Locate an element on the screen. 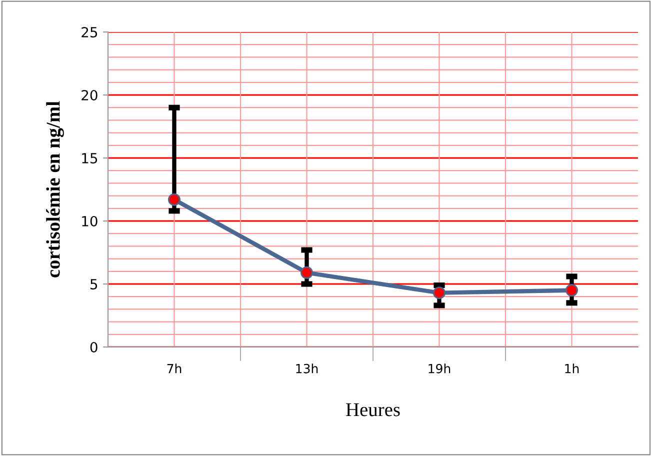  x-tick-label: 19h is located at coordinates (439, 369).